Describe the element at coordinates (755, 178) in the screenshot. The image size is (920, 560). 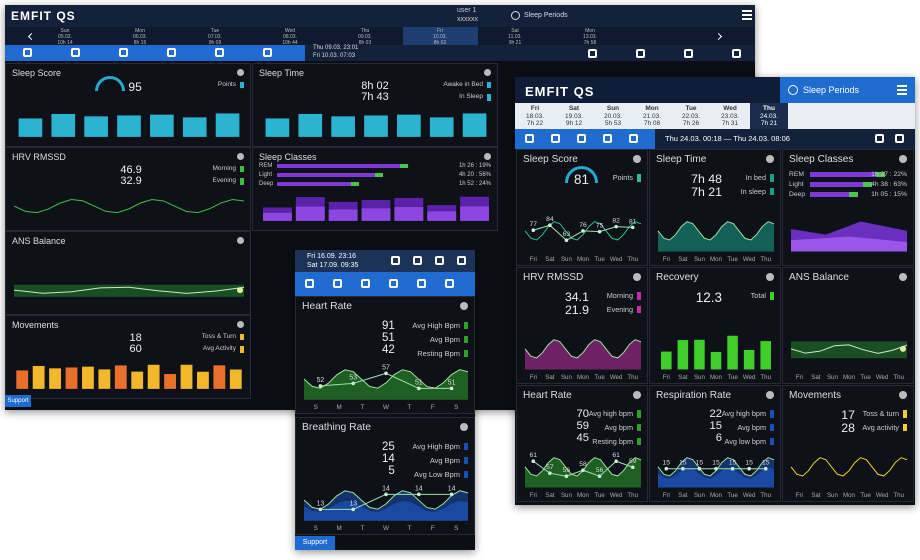
I see `legend-label: In bed` at that location.